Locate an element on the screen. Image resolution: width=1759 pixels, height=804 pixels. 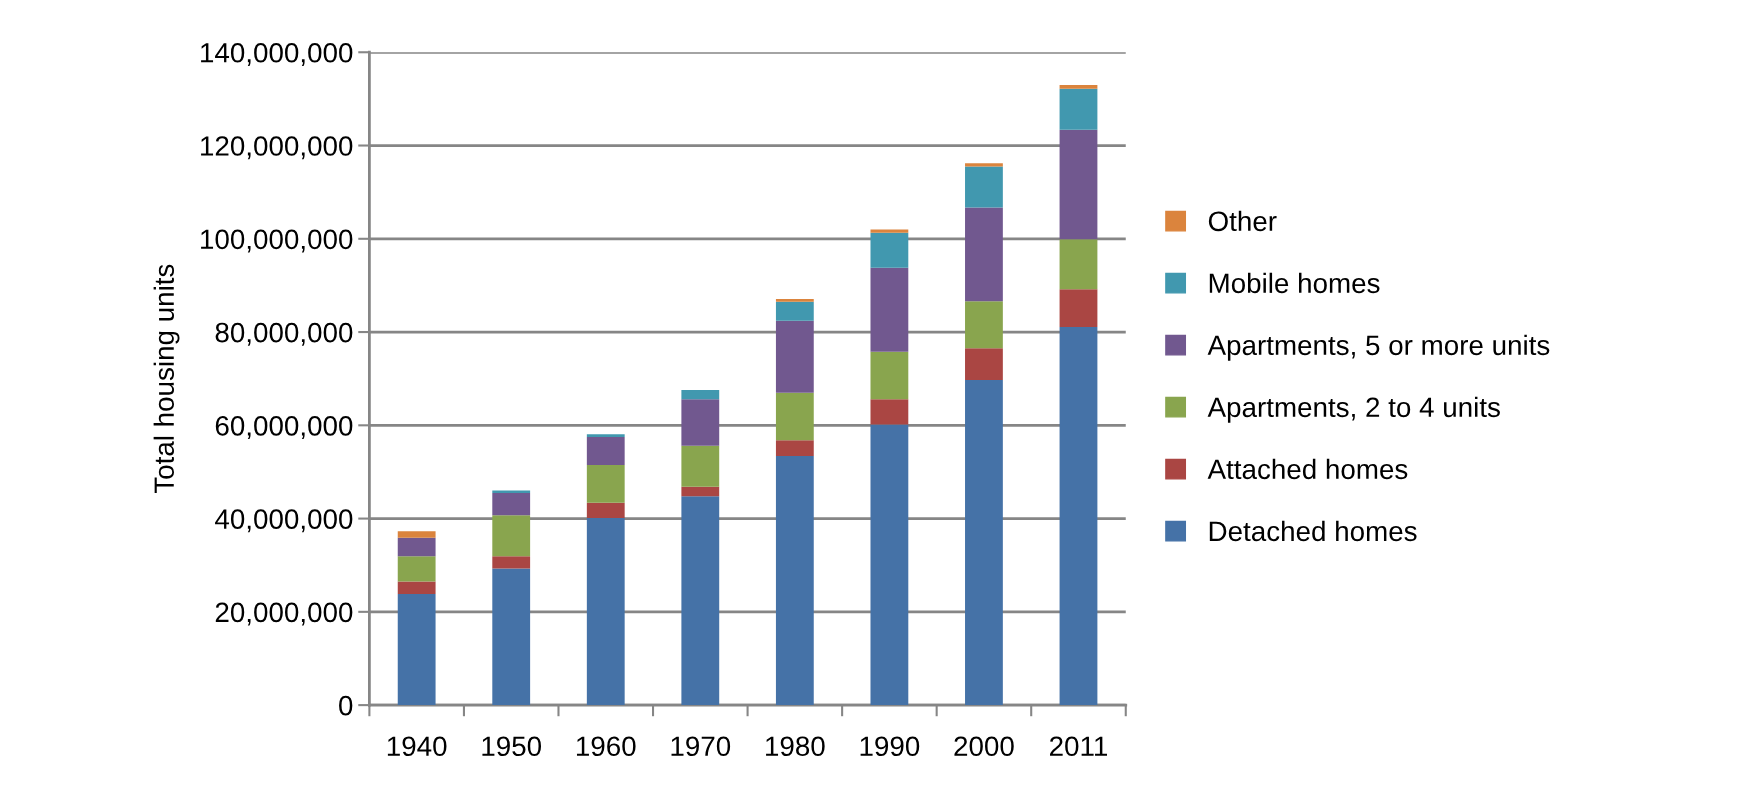
legend-label: Apartments, 5 or more units is located at coordinates (1378, 347).